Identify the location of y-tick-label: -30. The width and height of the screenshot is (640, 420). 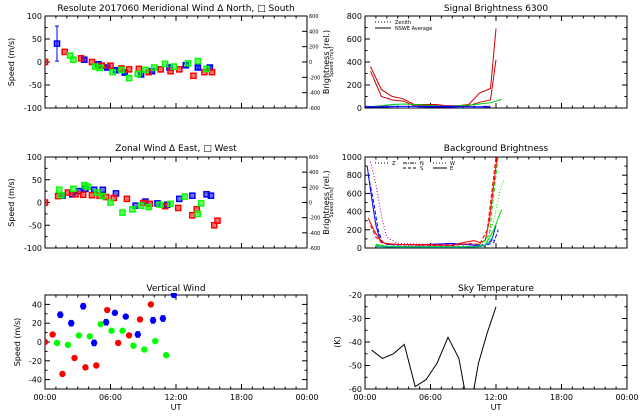
(355, 319).